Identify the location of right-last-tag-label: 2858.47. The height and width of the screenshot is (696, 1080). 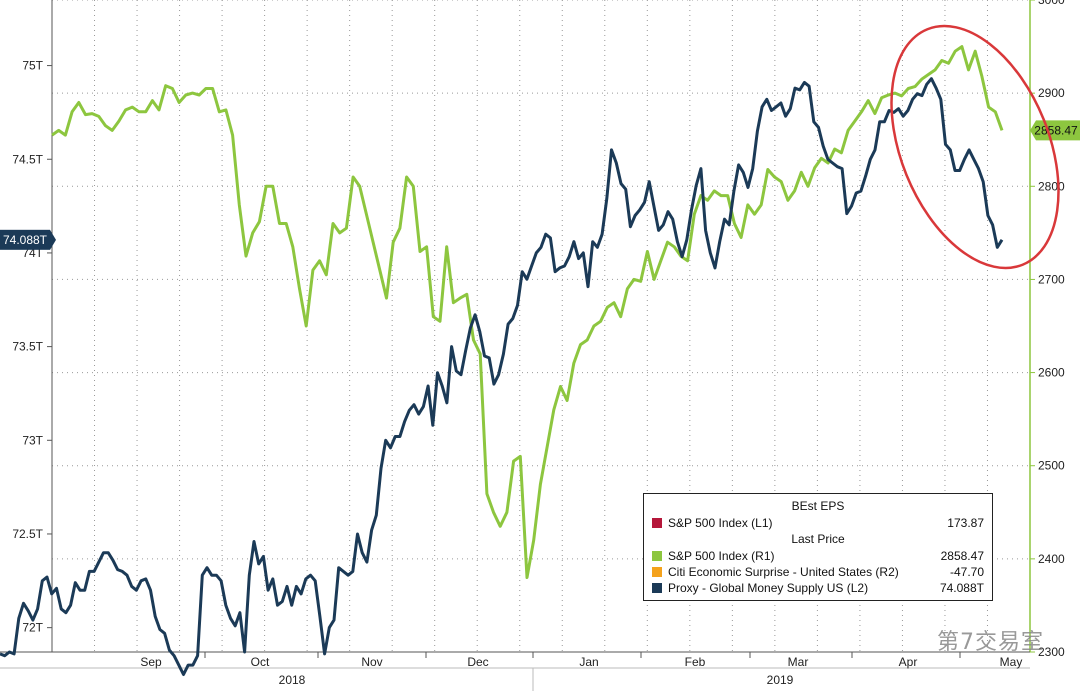
(1056, 130).